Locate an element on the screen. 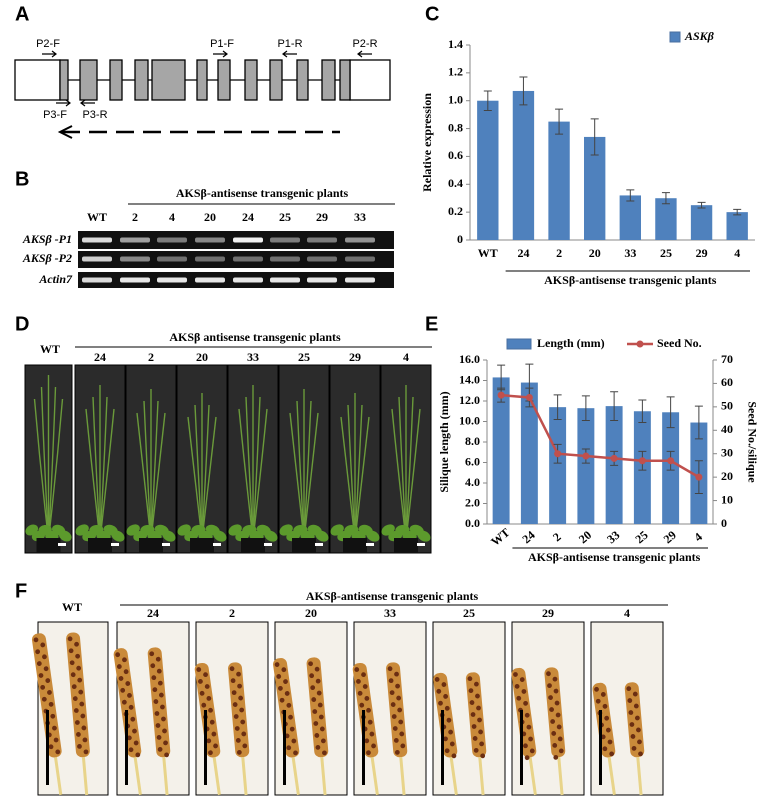 The image size is (771, 805). y-tick-label: 2.0 is located at coordinates (472, 502).